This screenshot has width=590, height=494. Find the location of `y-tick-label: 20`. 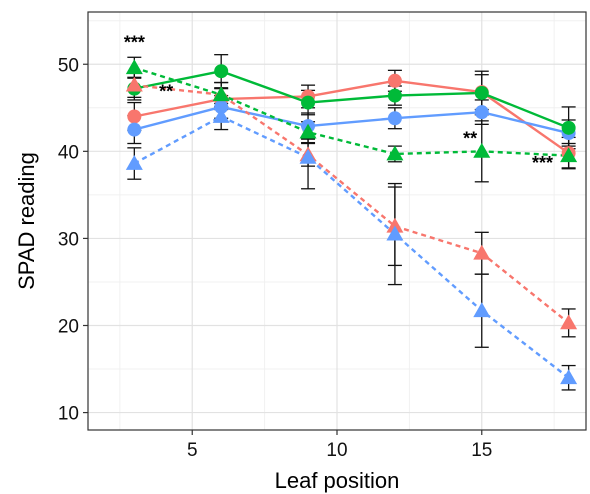

y-tick-label: 20 is located at coordinates (68, 327).